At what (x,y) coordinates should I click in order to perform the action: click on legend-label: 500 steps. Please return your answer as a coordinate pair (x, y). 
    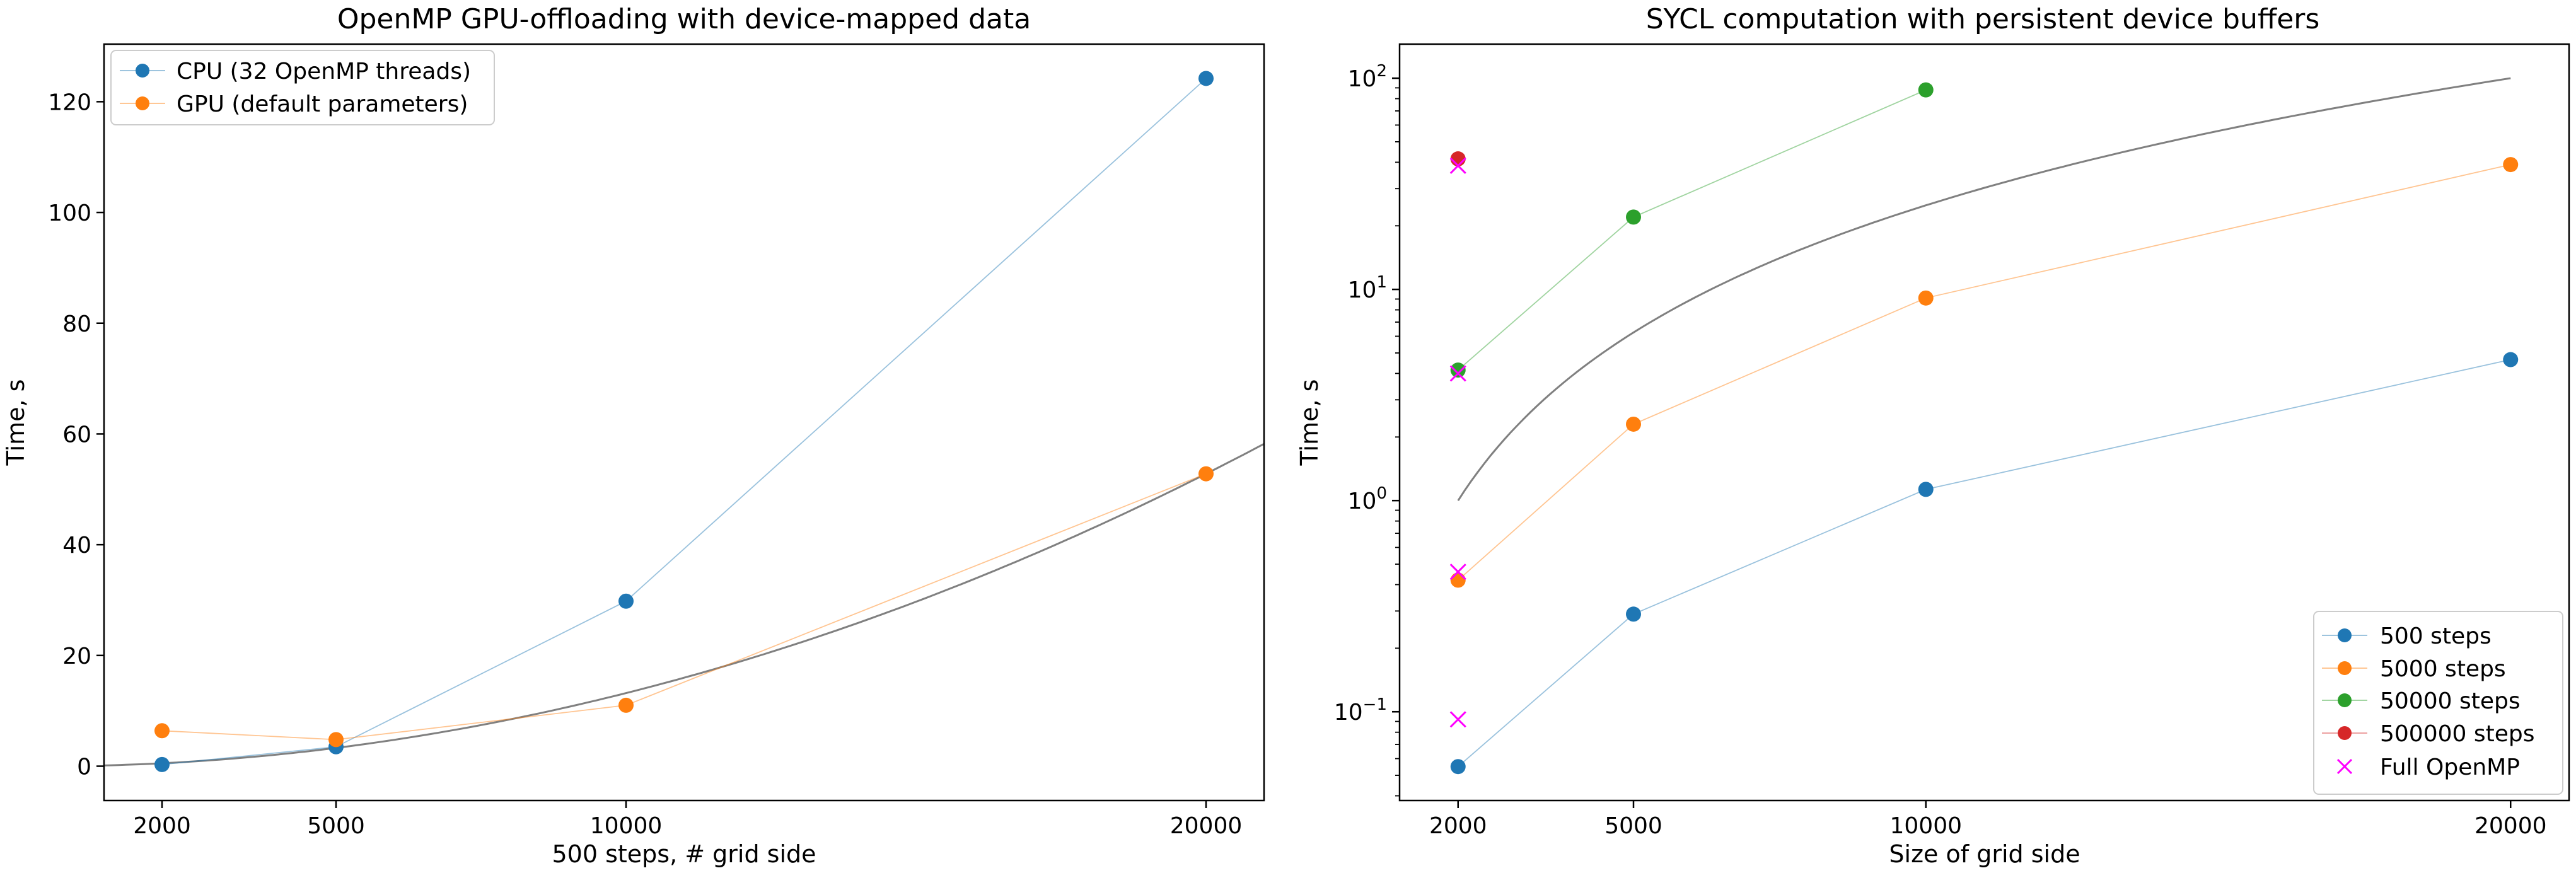
    Looking at the image, I should click on (2436, 636).